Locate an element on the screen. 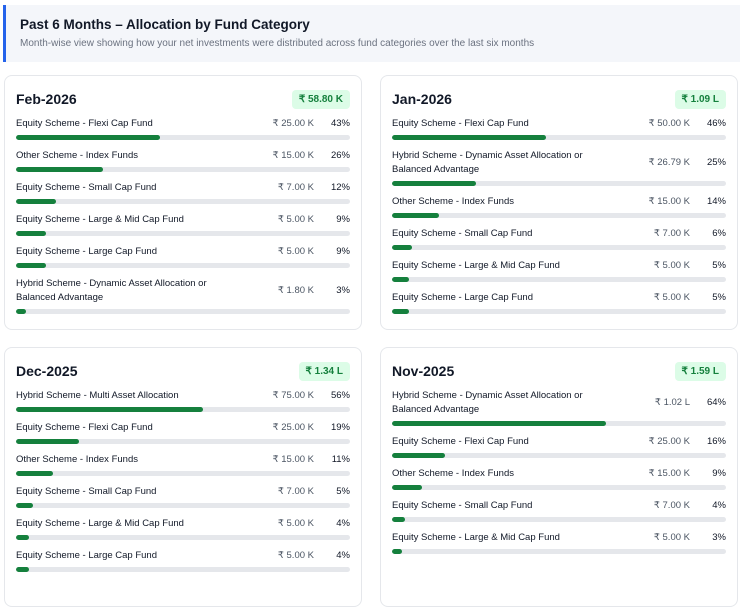 This screenshot has width=745, height=607. total-badge: ₹ 58.80 K is located at coordinates (320, 99).